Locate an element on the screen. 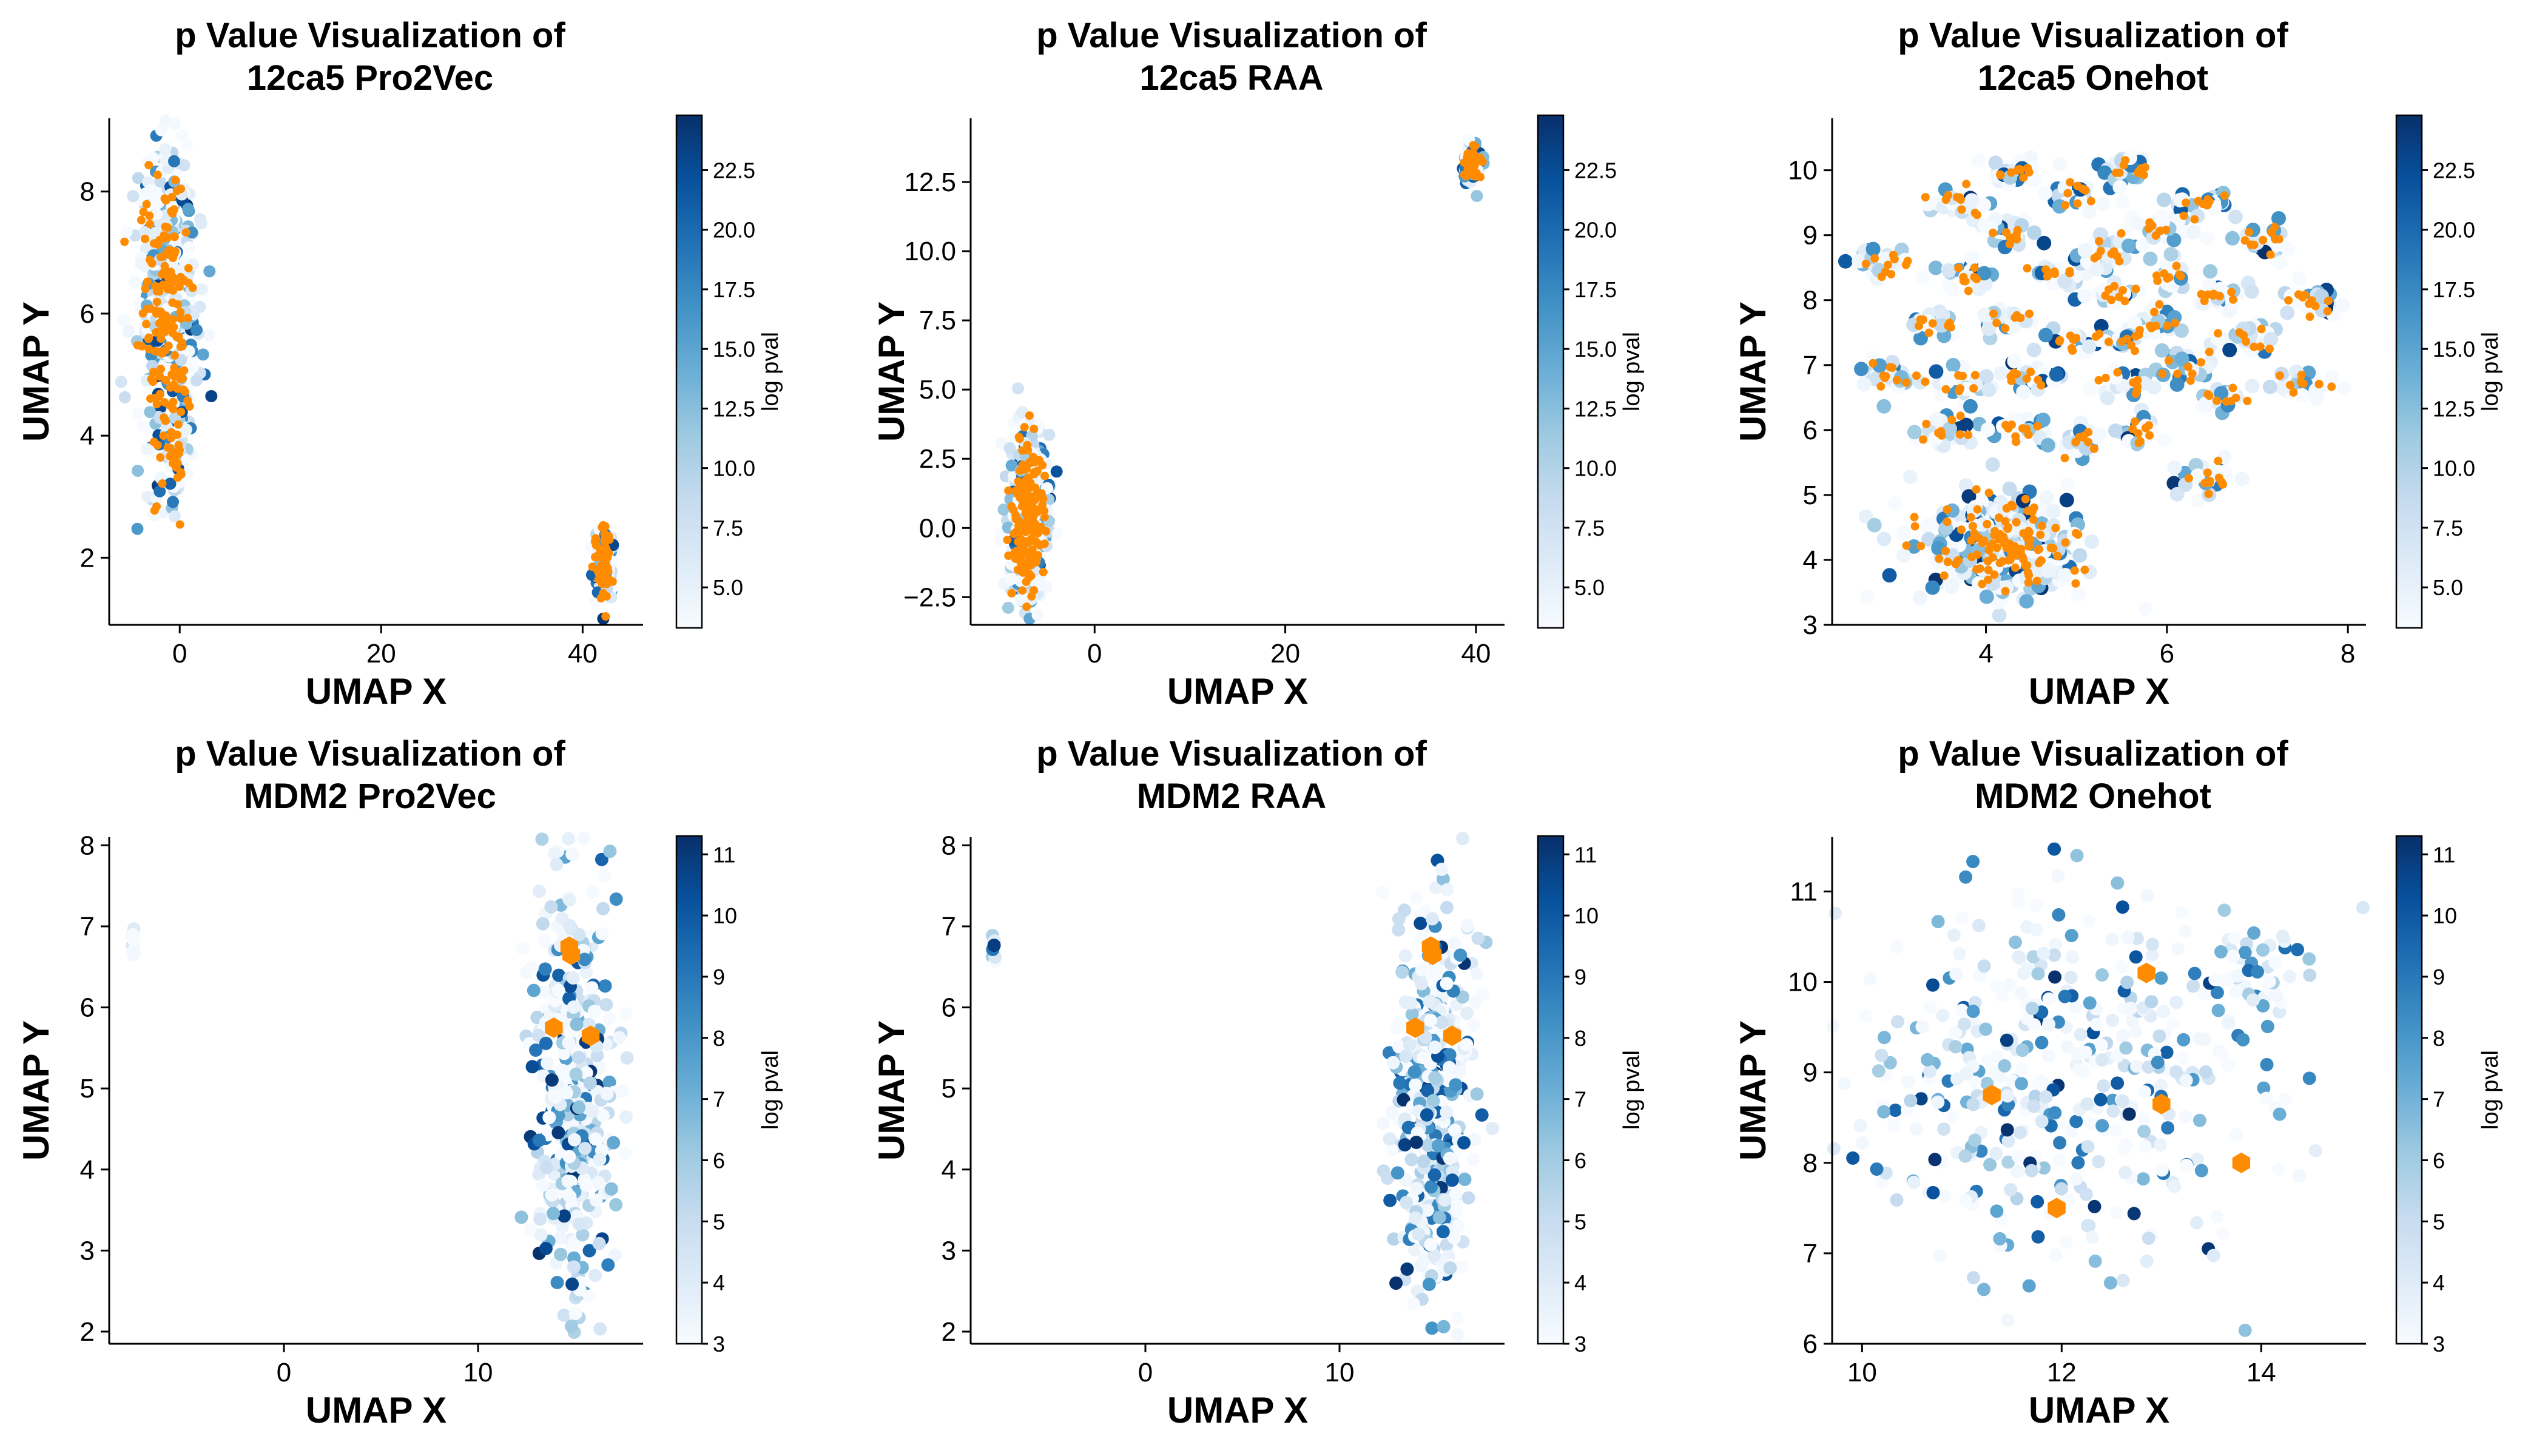 This screenshot has width=2548, height=1456. y-axis-label: UMAP Y is located at coordinates (1753, 1090).